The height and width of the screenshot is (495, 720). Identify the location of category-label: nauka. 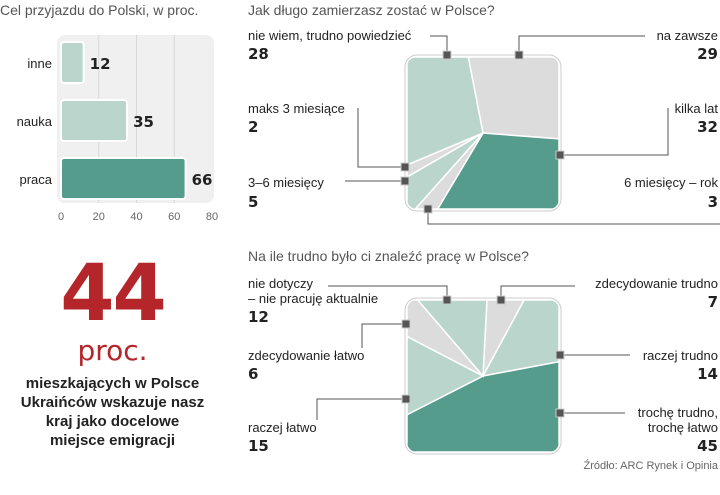
(35, 121).